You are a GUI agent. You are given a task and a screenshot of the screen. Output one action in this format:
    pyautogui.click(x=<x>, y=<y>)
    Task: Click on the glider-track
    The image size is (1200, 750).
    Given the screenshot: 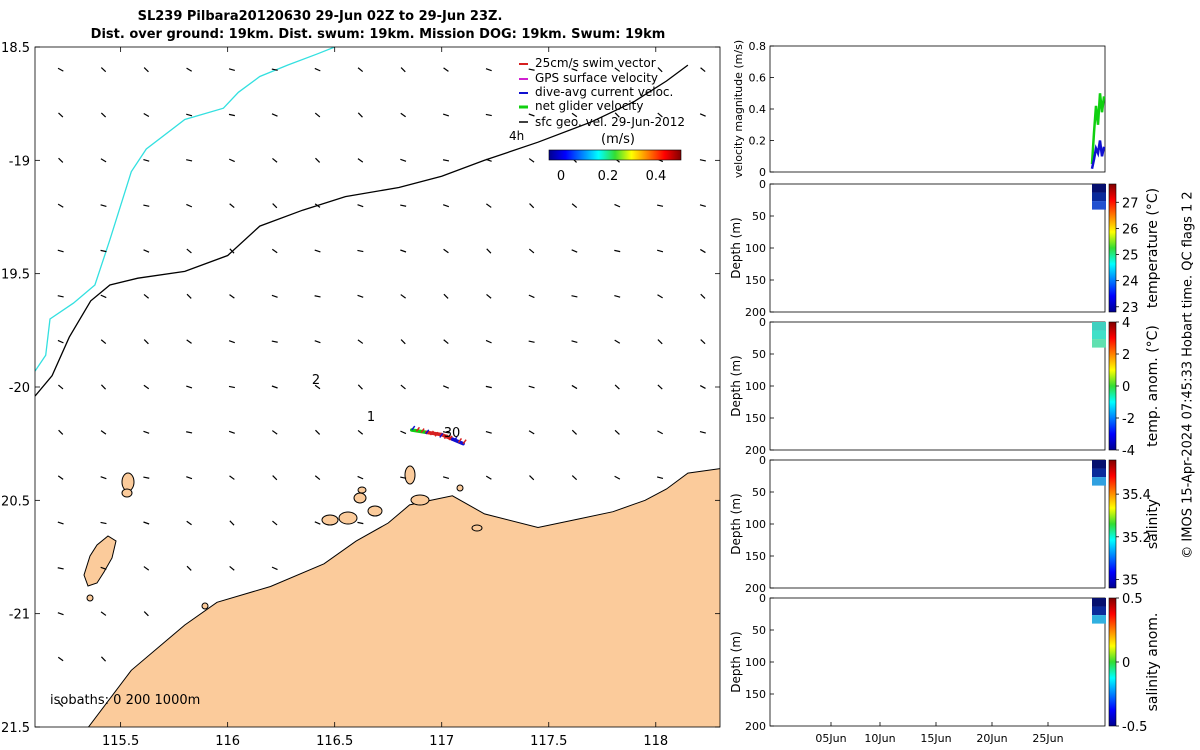 What is the action you would take?
    pyautogui.click(x=438, y=435)
    